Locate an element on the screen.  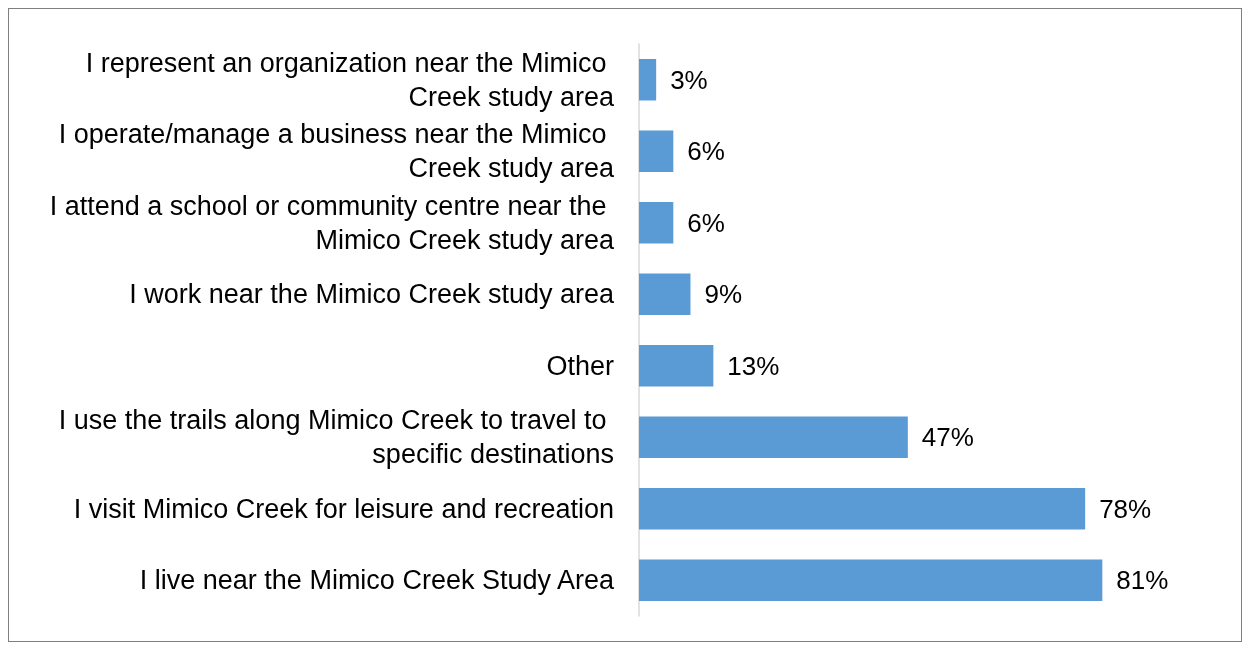
data-label: 78% is located at coordinates (1125, 508).